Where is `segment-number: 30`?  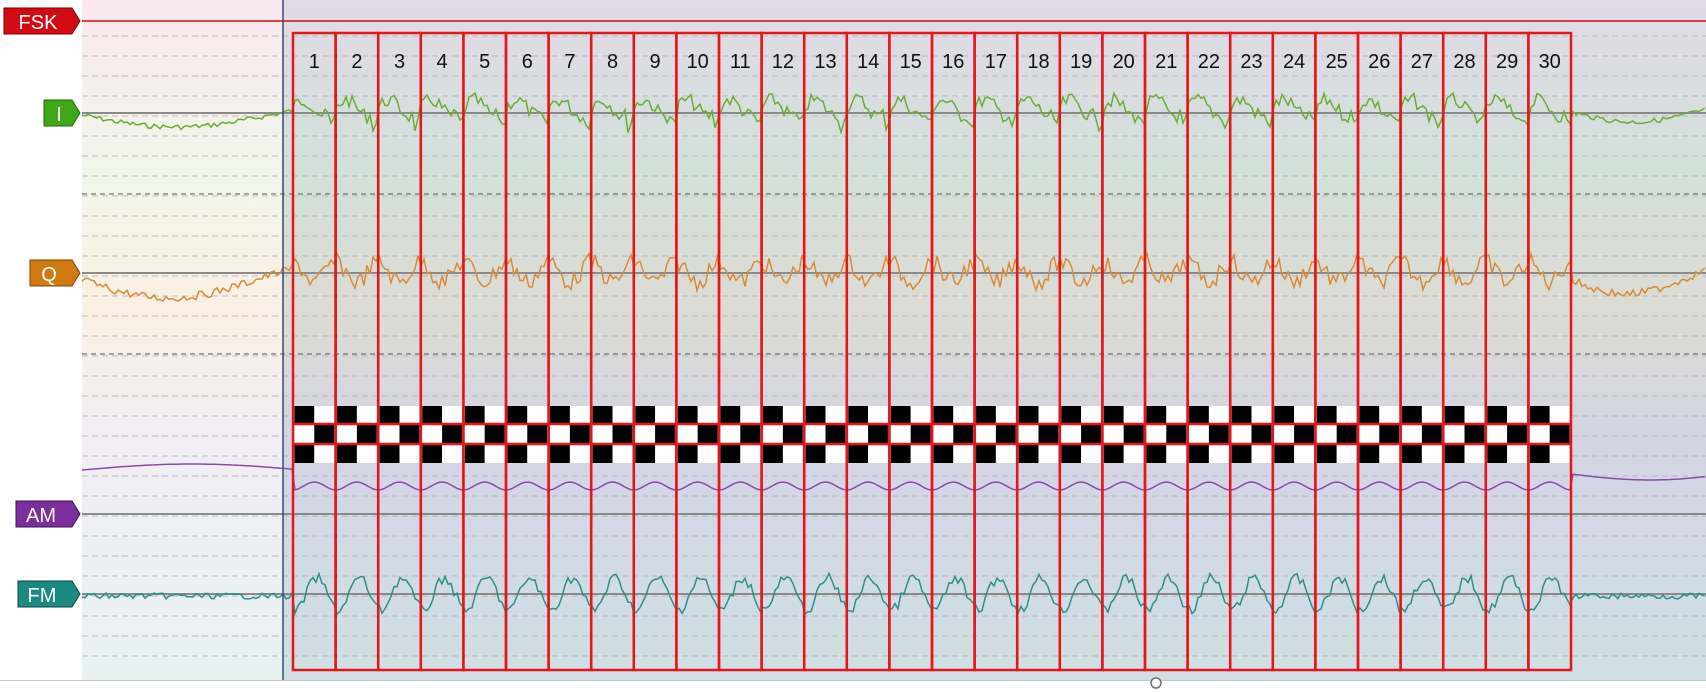
segment-number: 30 is located at coordinates (1550, 62).